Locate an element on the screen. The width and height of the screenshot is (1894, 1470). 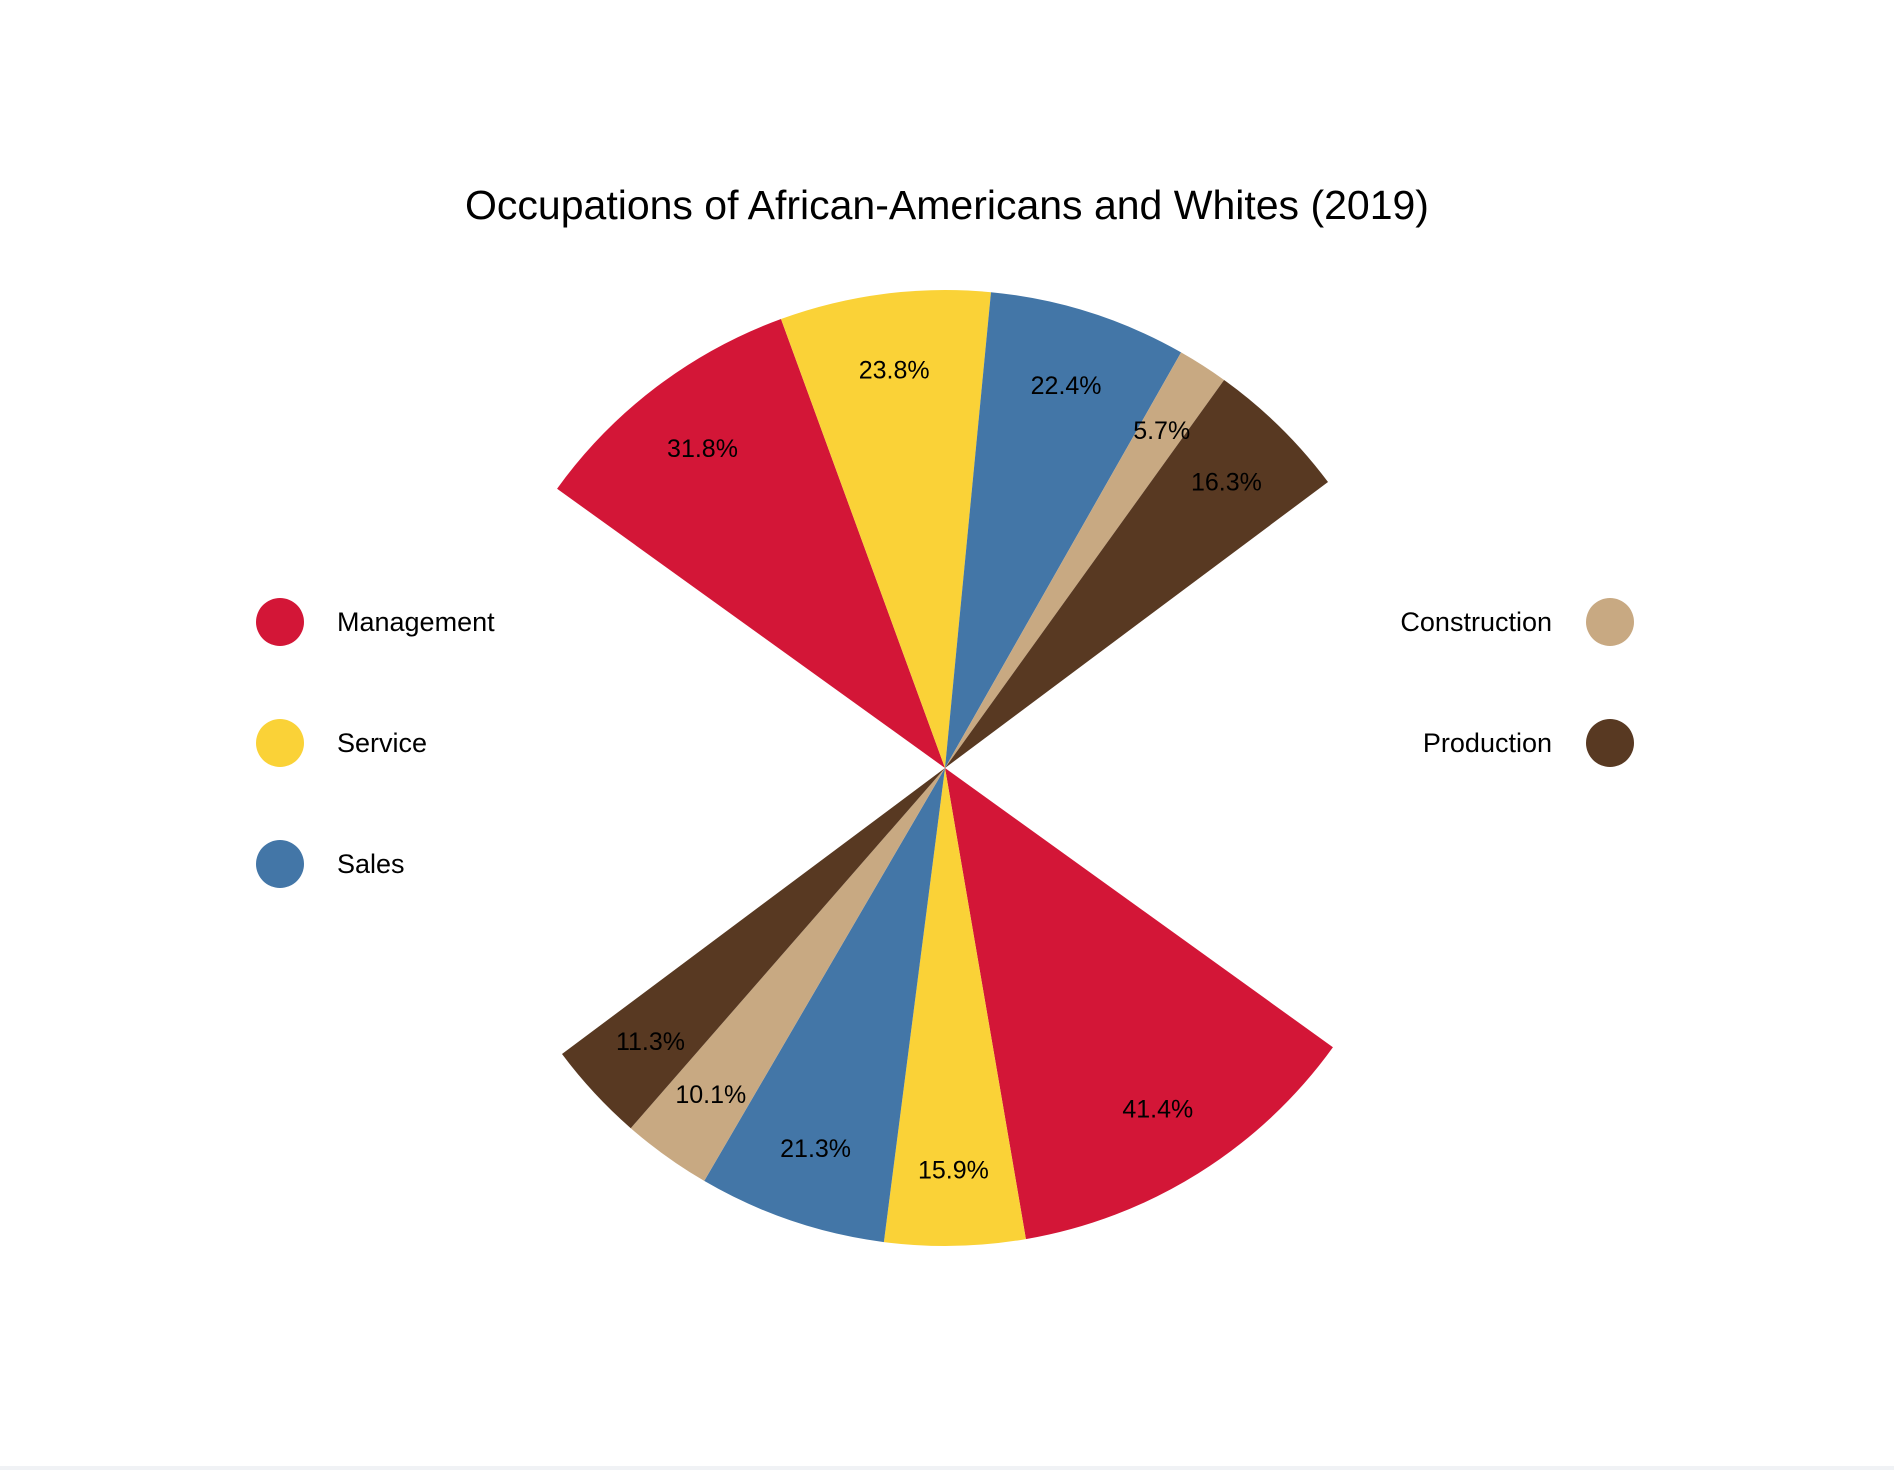
slice-top-production is located at coordinates (1136, 573).